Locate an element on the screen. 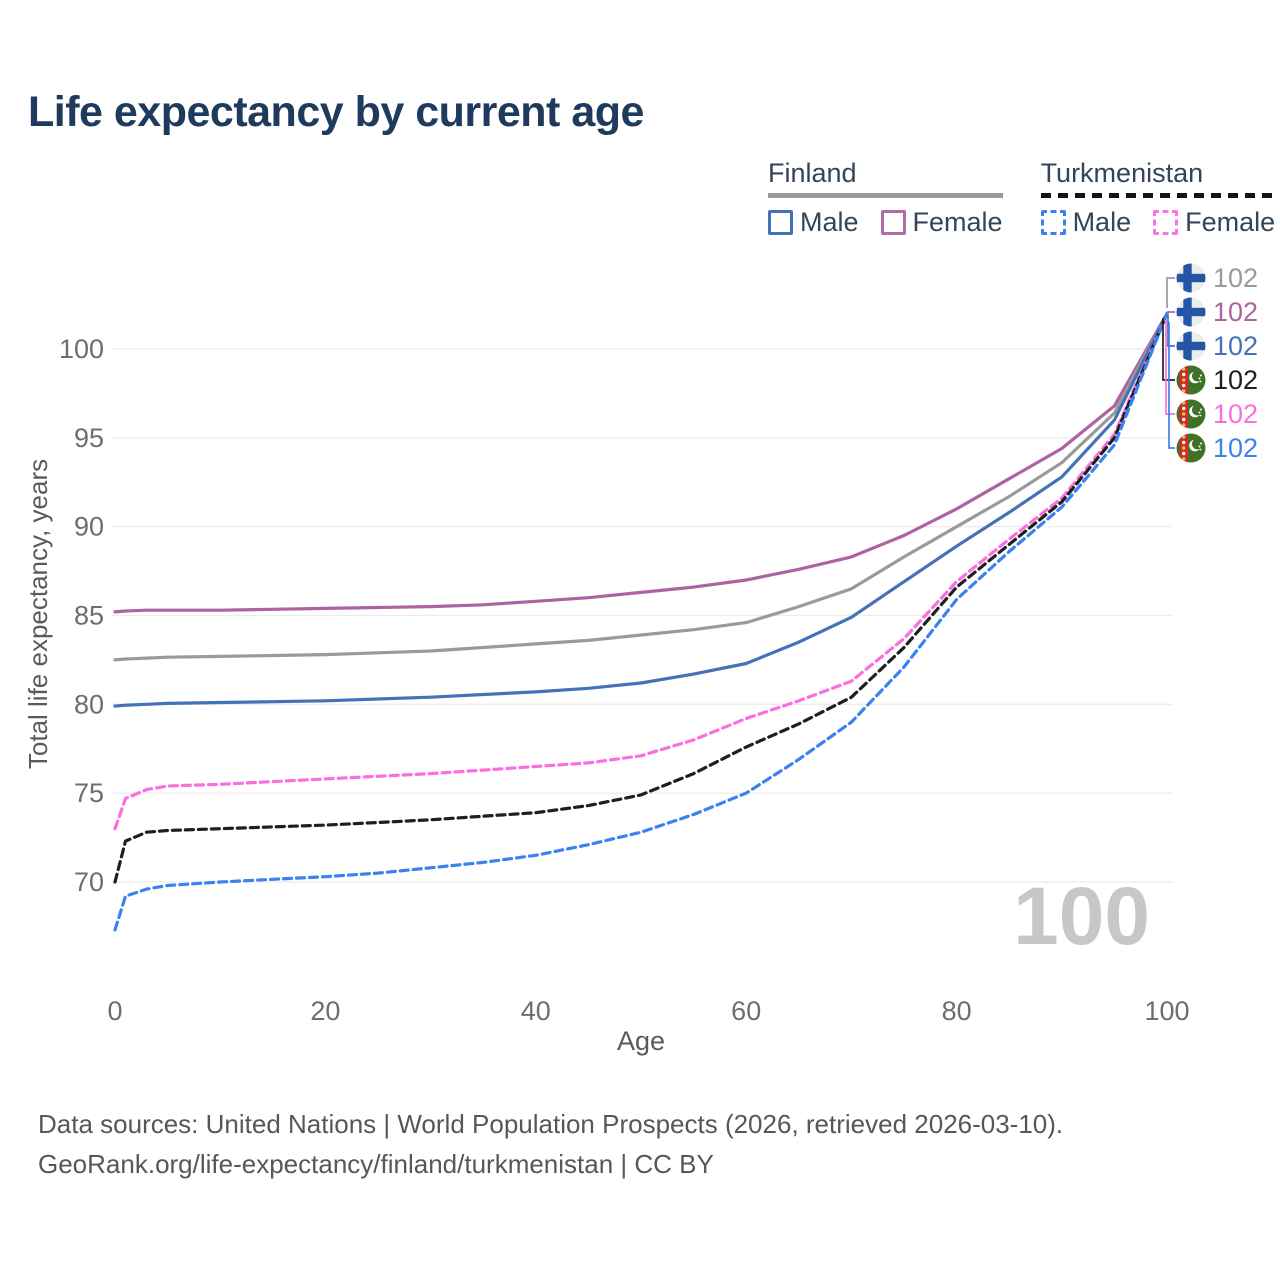 Image resolution: width=1280 pixels, height=1280 pixels. end-label-finland-female: 102 is located at coordinates (1217, 312).